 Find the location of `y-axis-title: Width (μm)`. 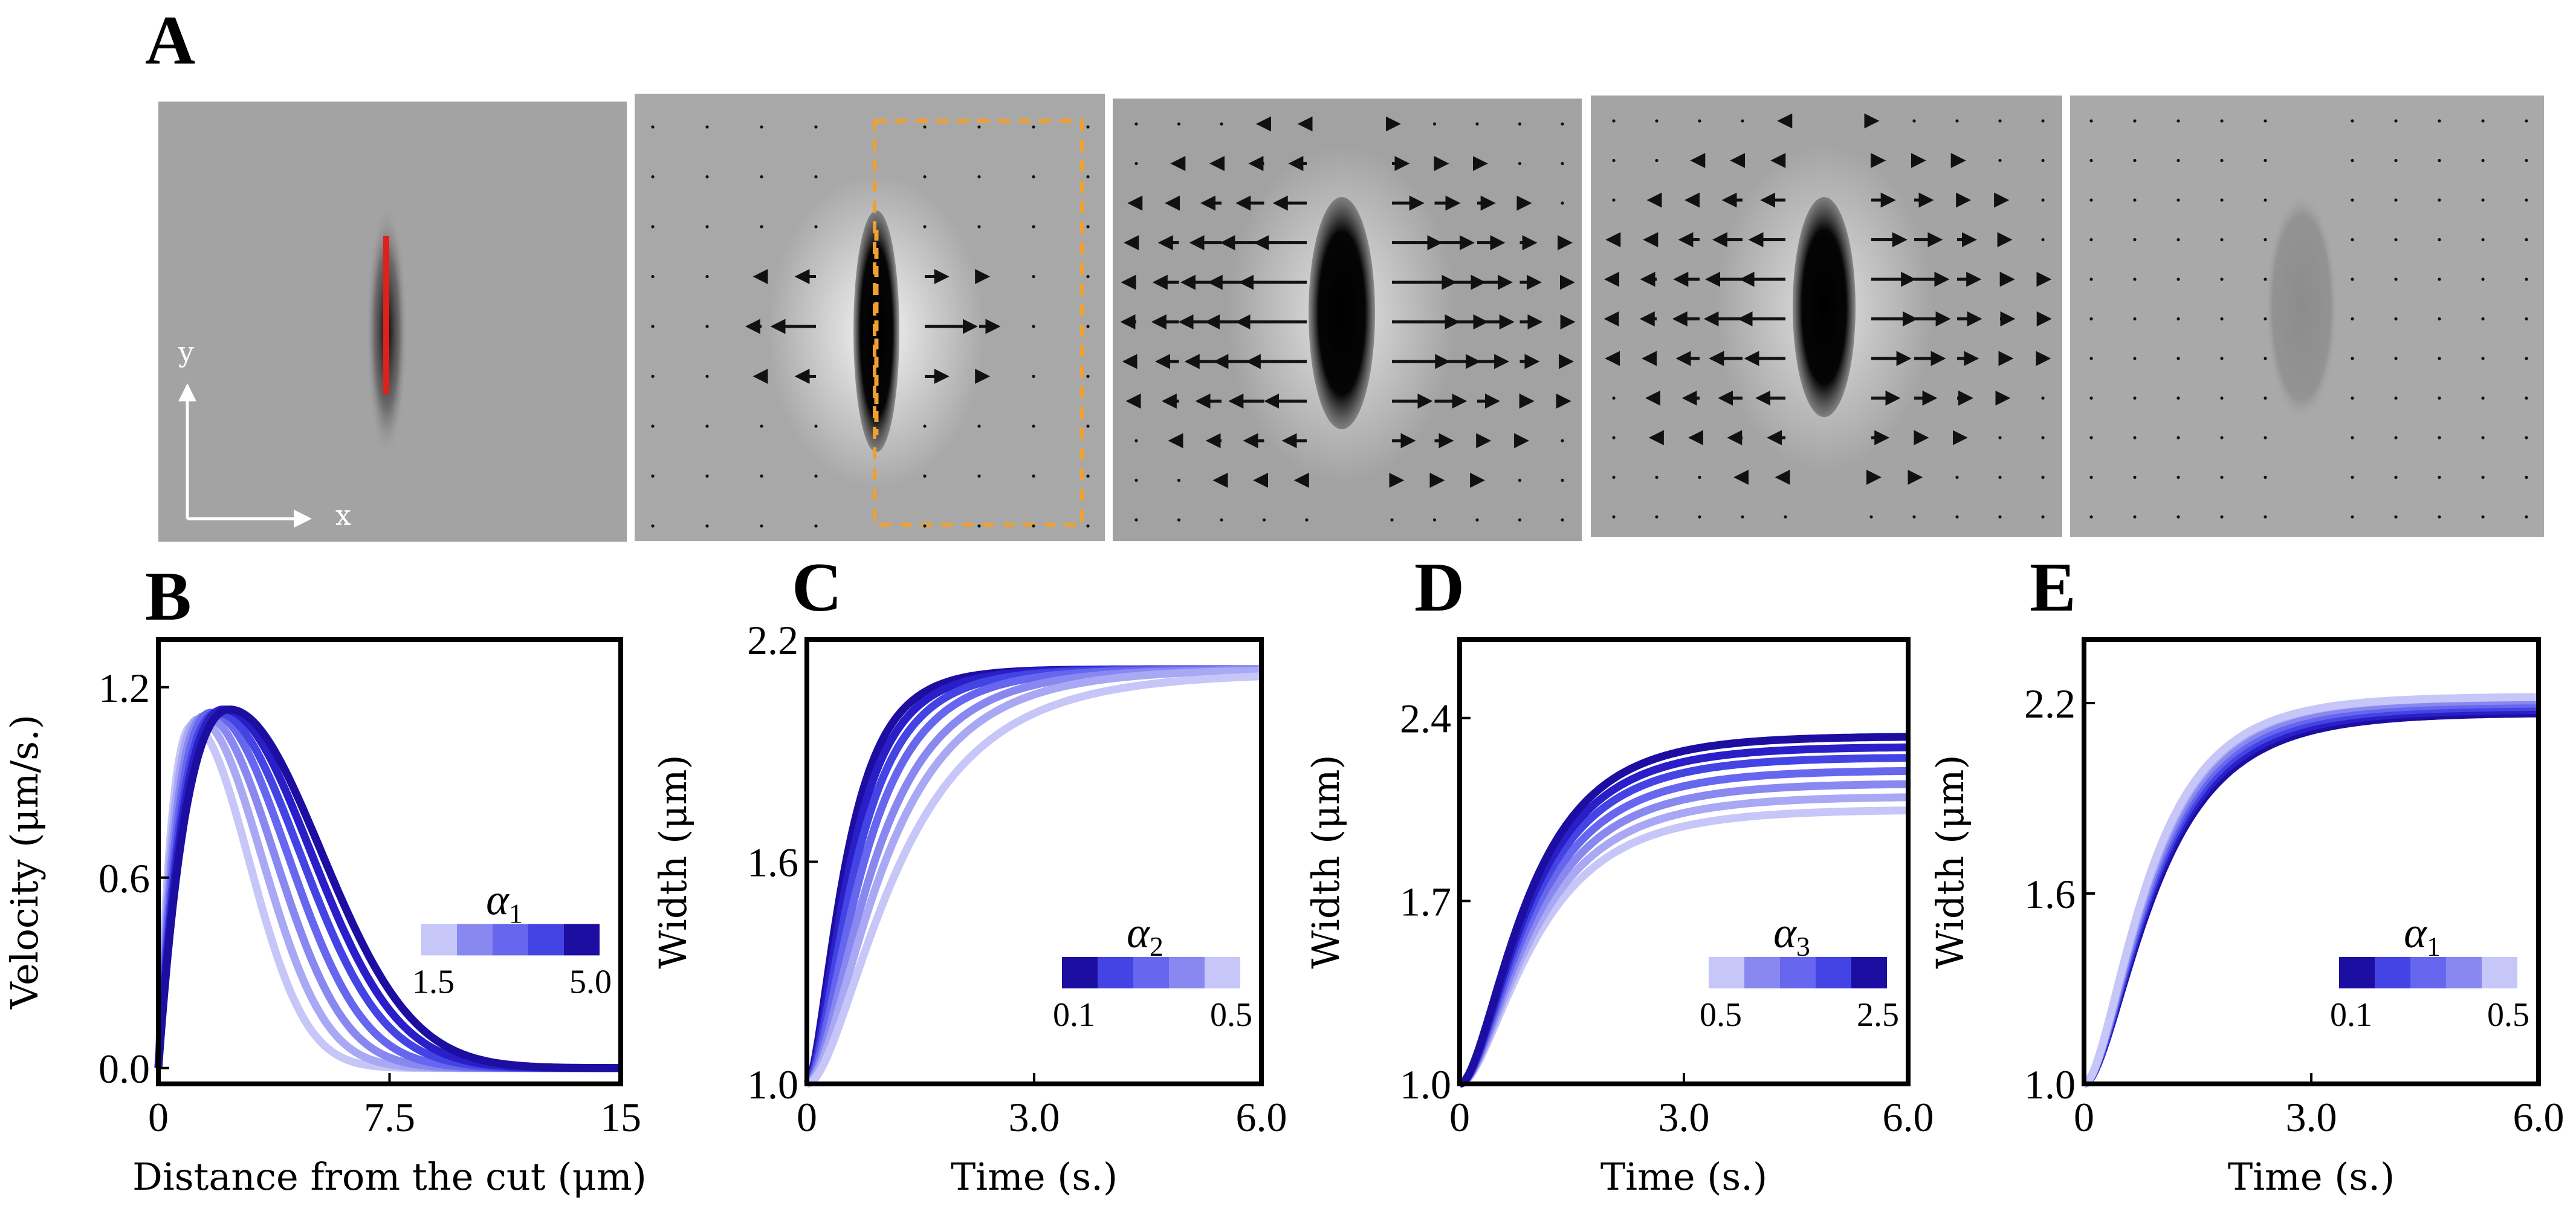

y-axis-title: Width (μm) is located at coordinates (673, 861).